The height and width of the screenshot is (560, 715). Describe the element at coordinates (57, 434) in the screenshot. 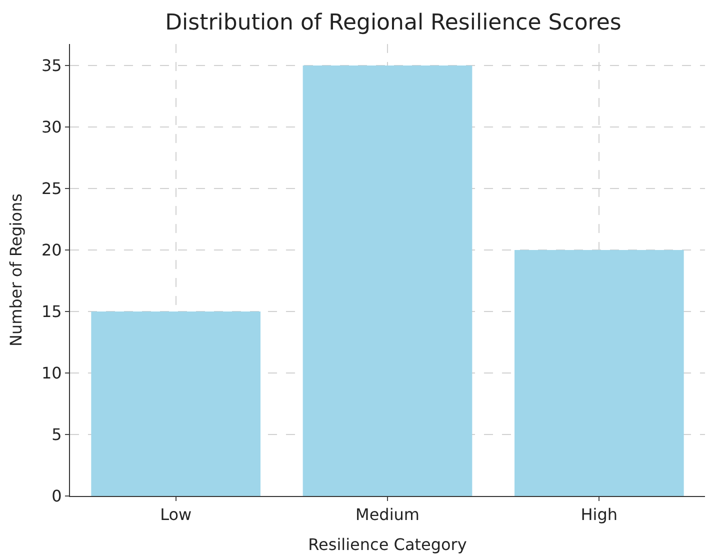

I see `y-tick-label: 5` at that location.